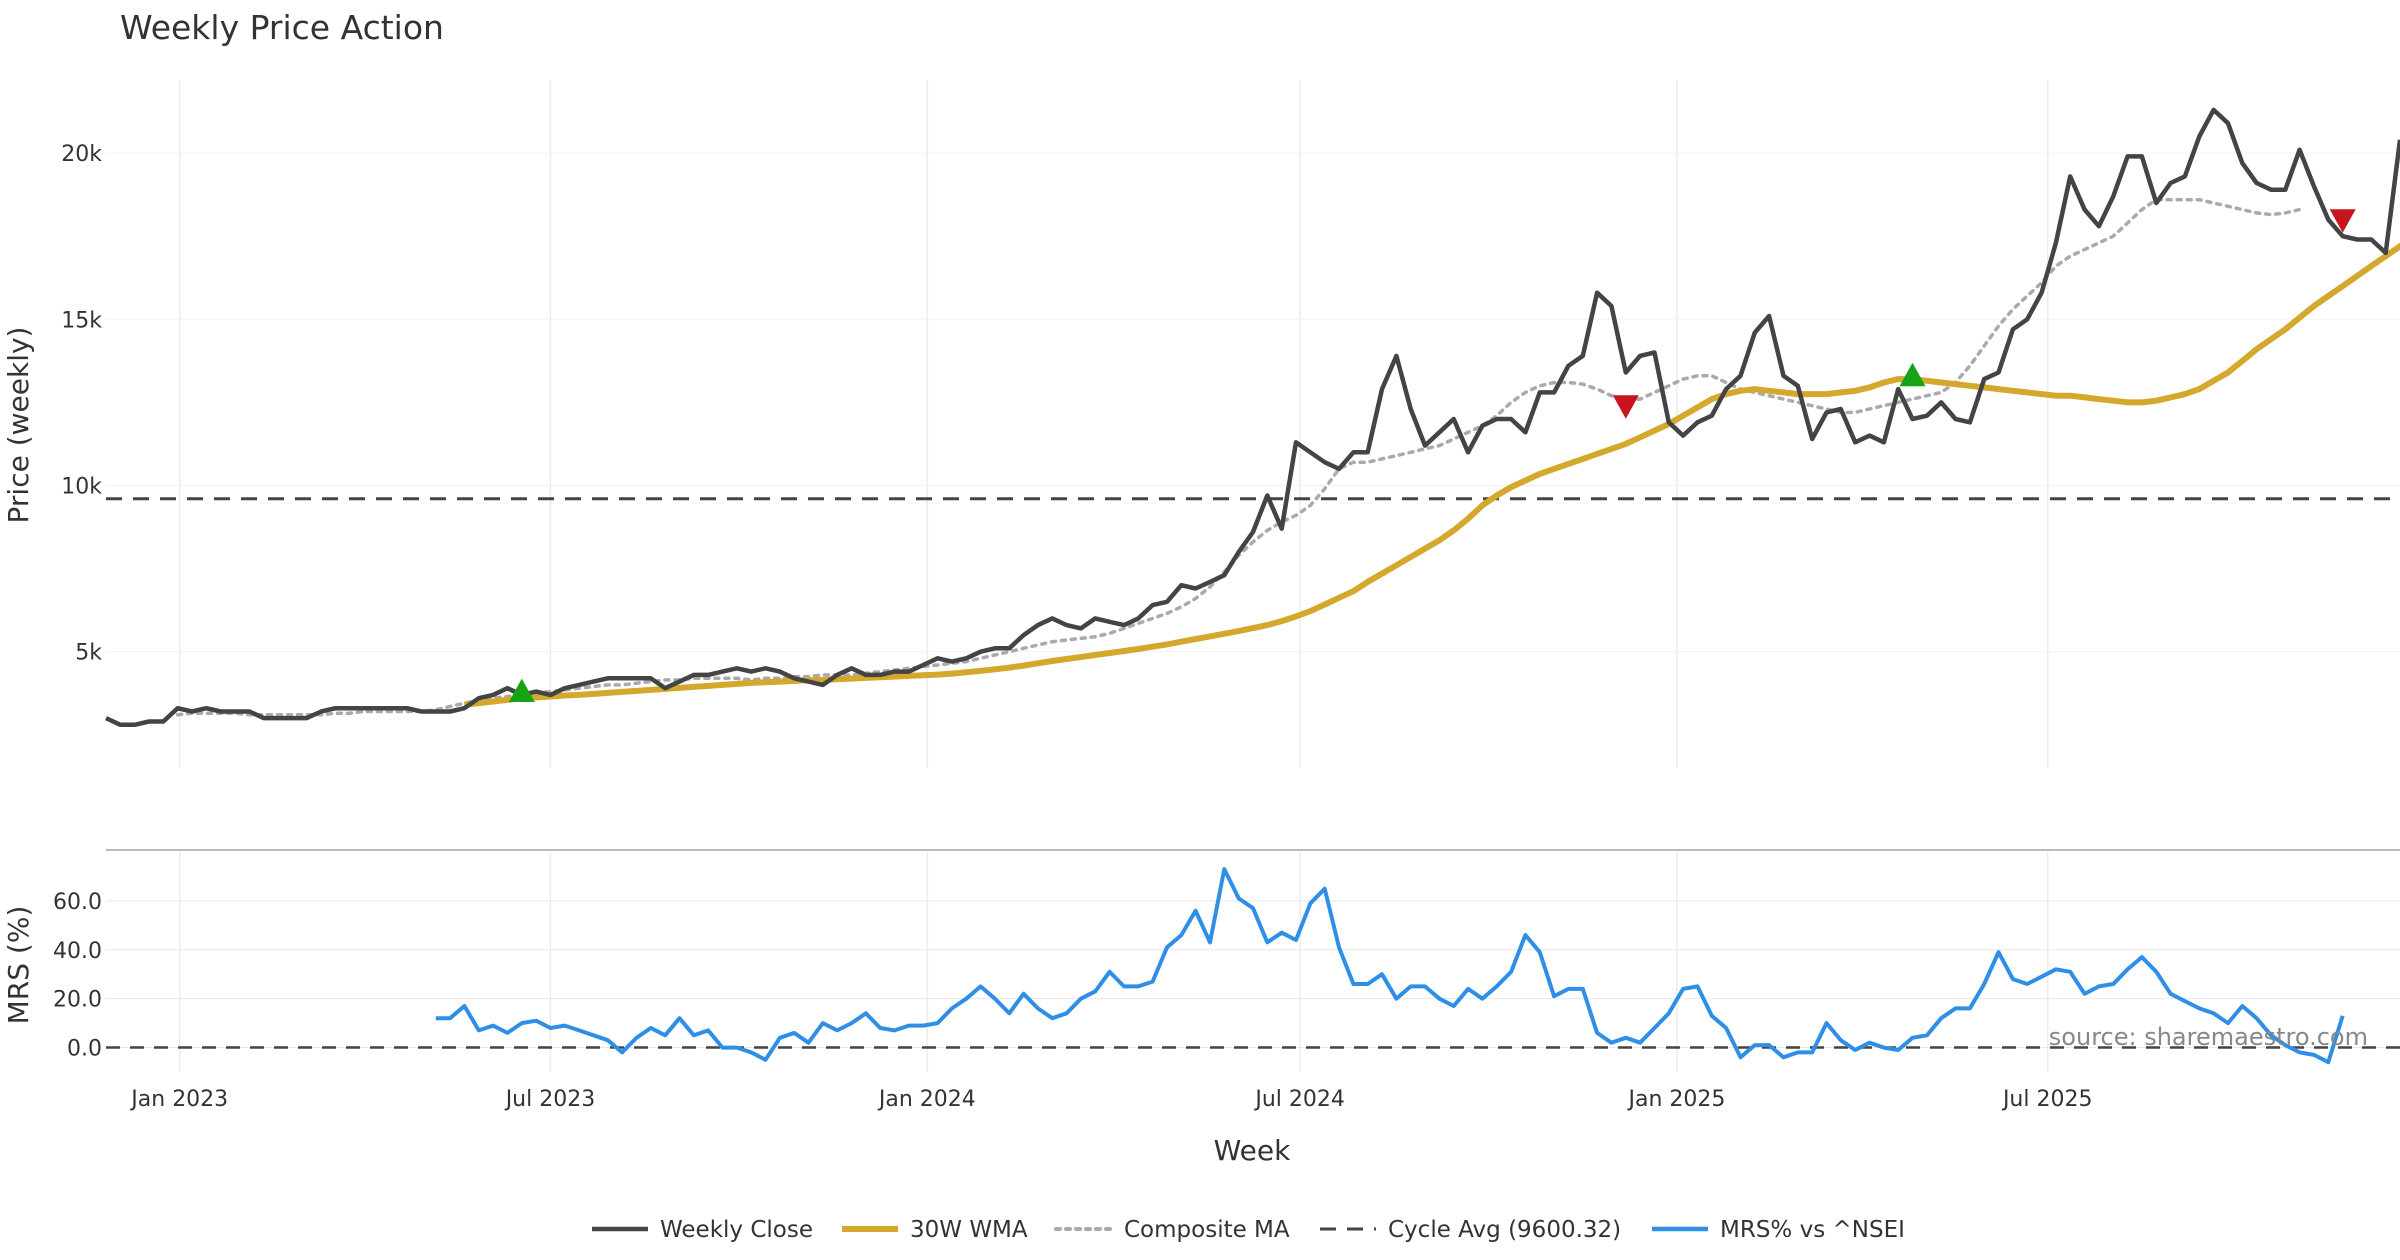 Image resolution: width=2400 pixels, height=1260 pixels. Describe the element at coordinates (81, 154) in the screenshot. I see `price-y-tick-label: 20k` at that location.